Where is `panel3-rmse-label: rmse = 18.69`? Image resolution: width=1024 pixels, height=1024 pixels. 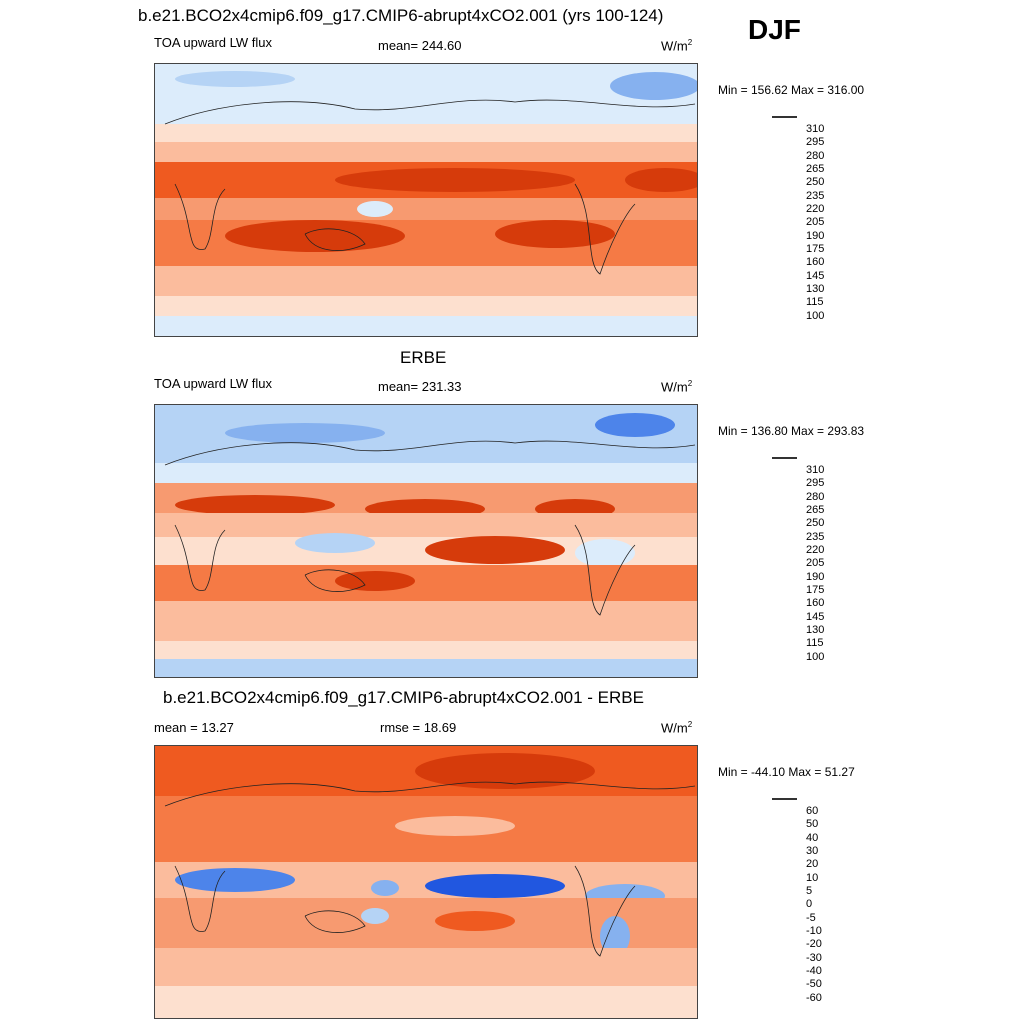
panel3-rmse-label: rmse = 18.69 is located at coordinates (418, 727).